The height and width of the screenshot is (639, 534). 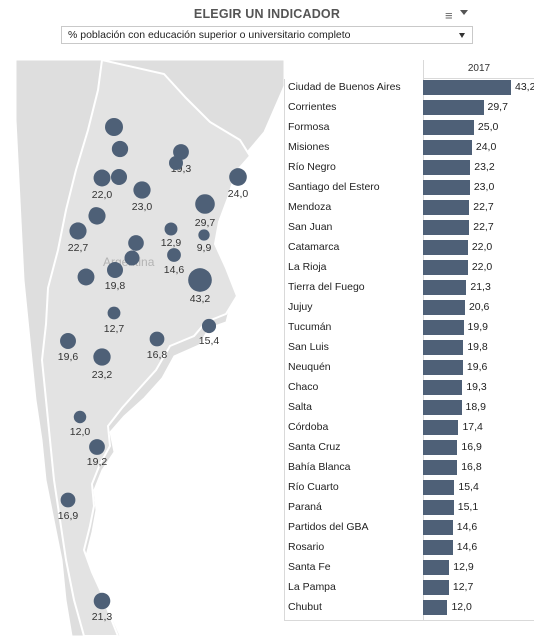 I want to click on table-row: Chaco 19,3, so click(x=409, y=388).